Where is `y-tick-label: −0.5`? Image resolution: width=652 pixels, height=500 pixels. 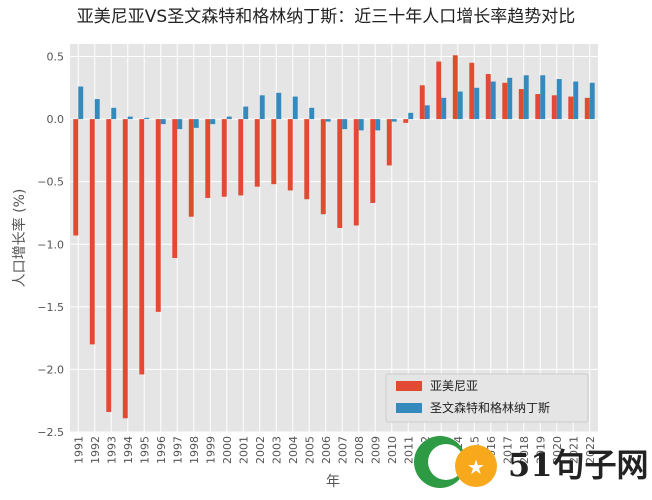
y-tick-label: −0.5 is located at coordinates (50, 182).